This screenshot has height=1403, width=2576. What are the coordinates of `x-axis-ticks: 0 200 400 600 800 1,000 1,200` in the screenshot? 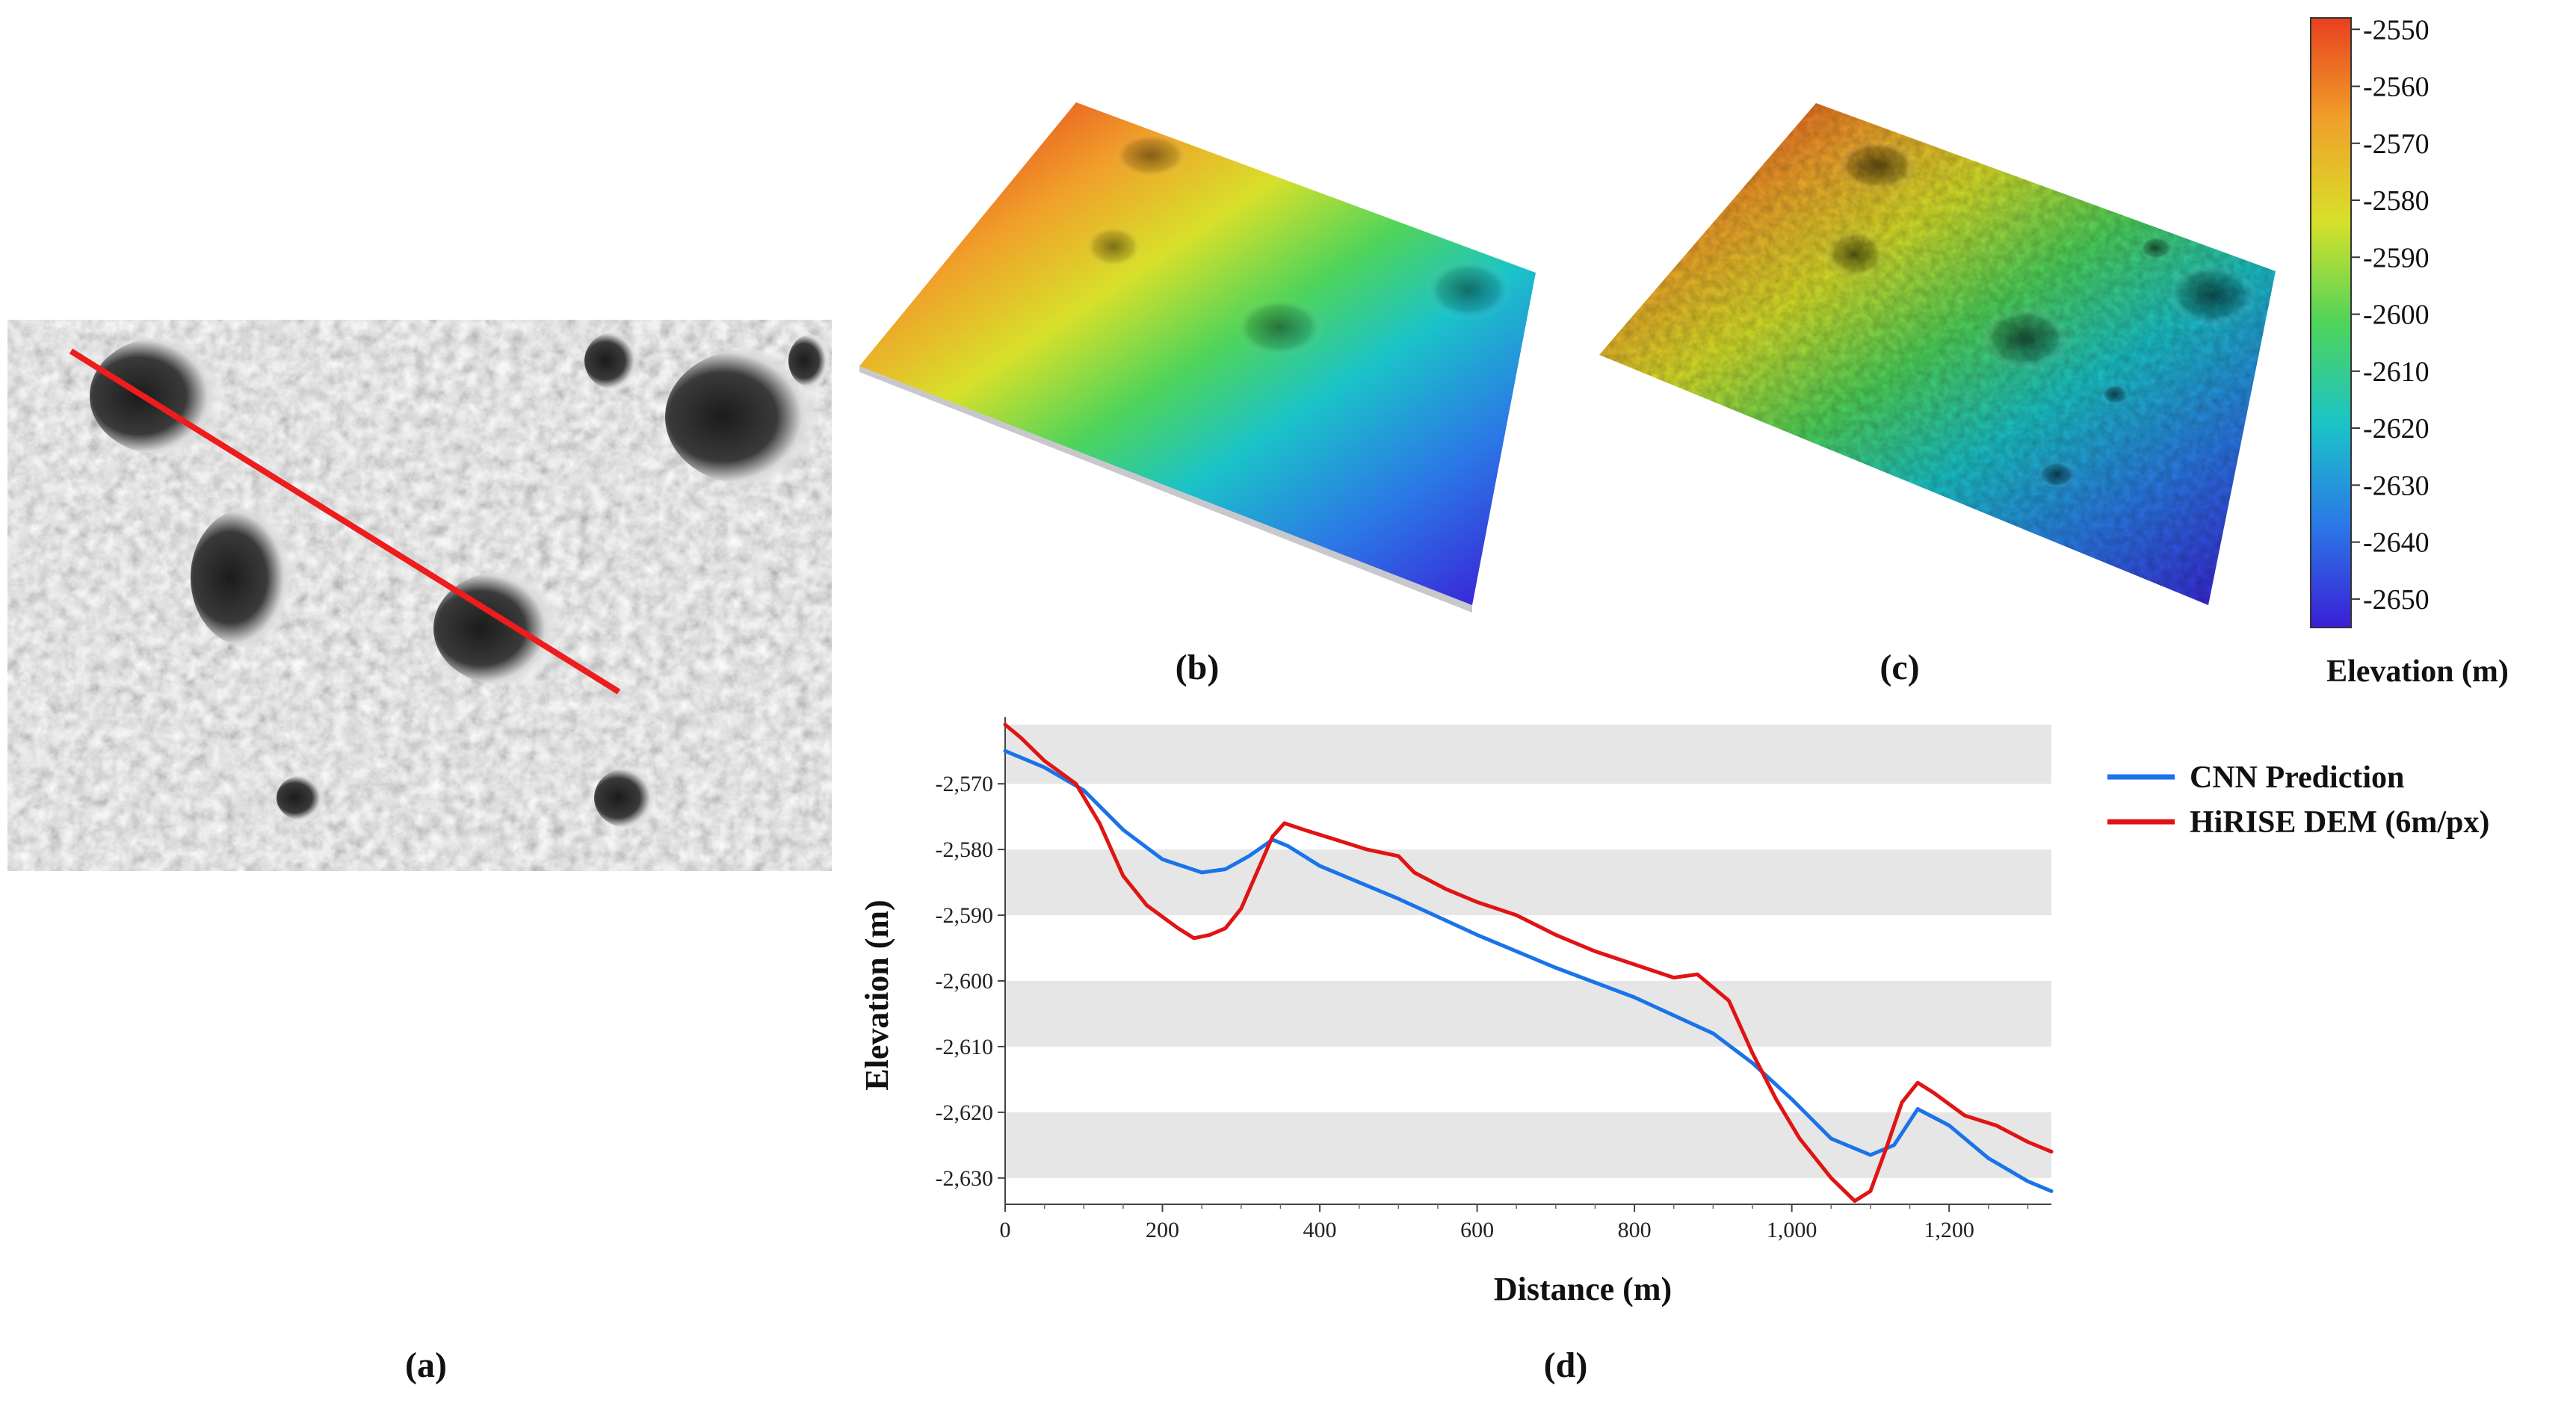 It's located at (1514, 1223).